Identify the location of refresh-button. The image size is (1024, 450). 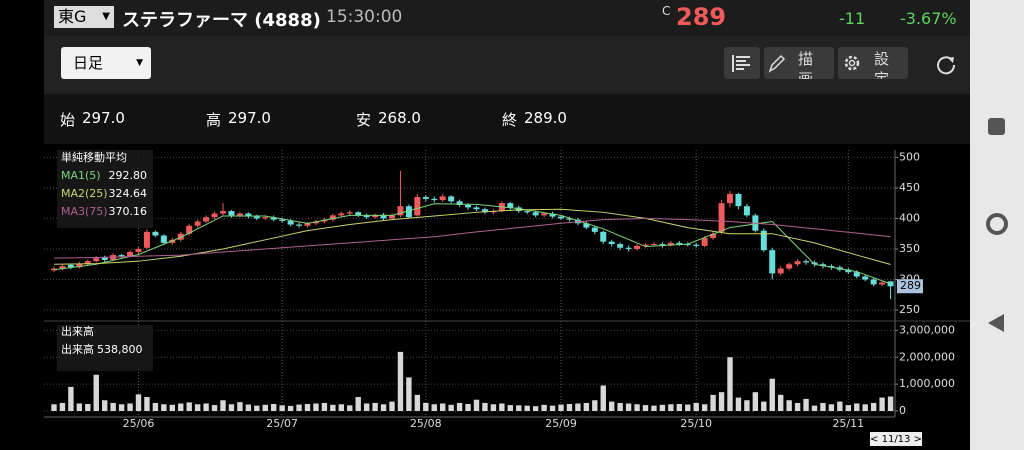
(946, 64).